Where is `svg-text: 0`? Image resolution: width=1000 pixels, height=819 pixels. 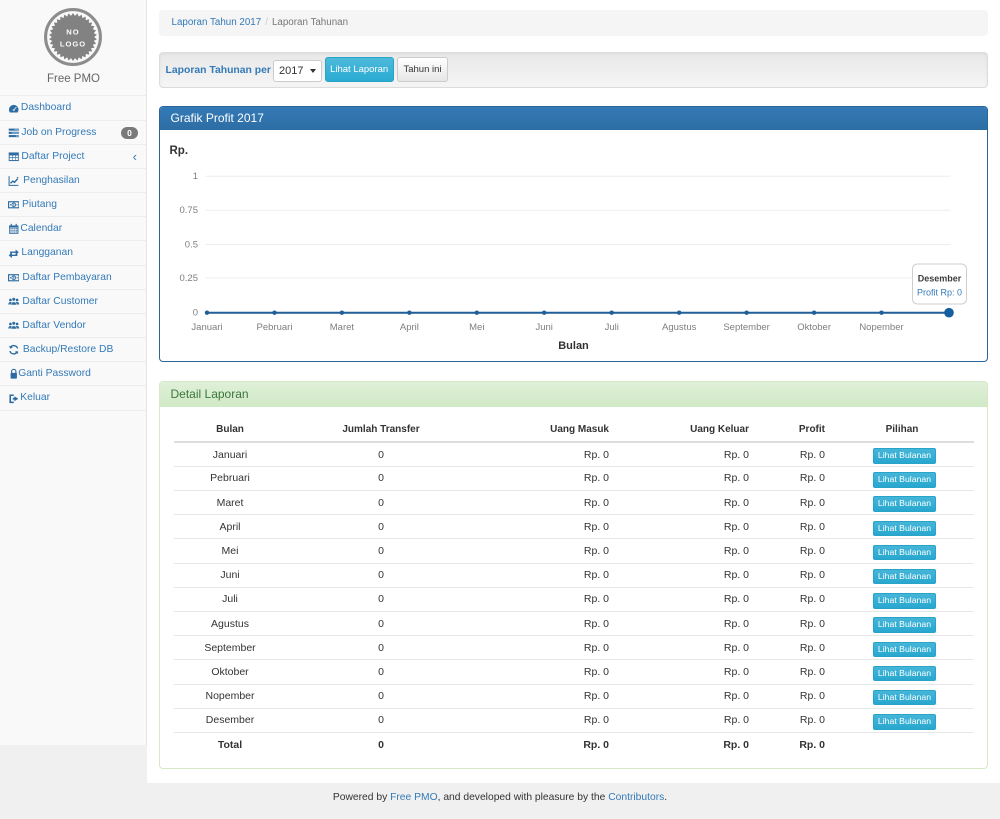 svg-text: 0 is located at coordinates (195, 313).